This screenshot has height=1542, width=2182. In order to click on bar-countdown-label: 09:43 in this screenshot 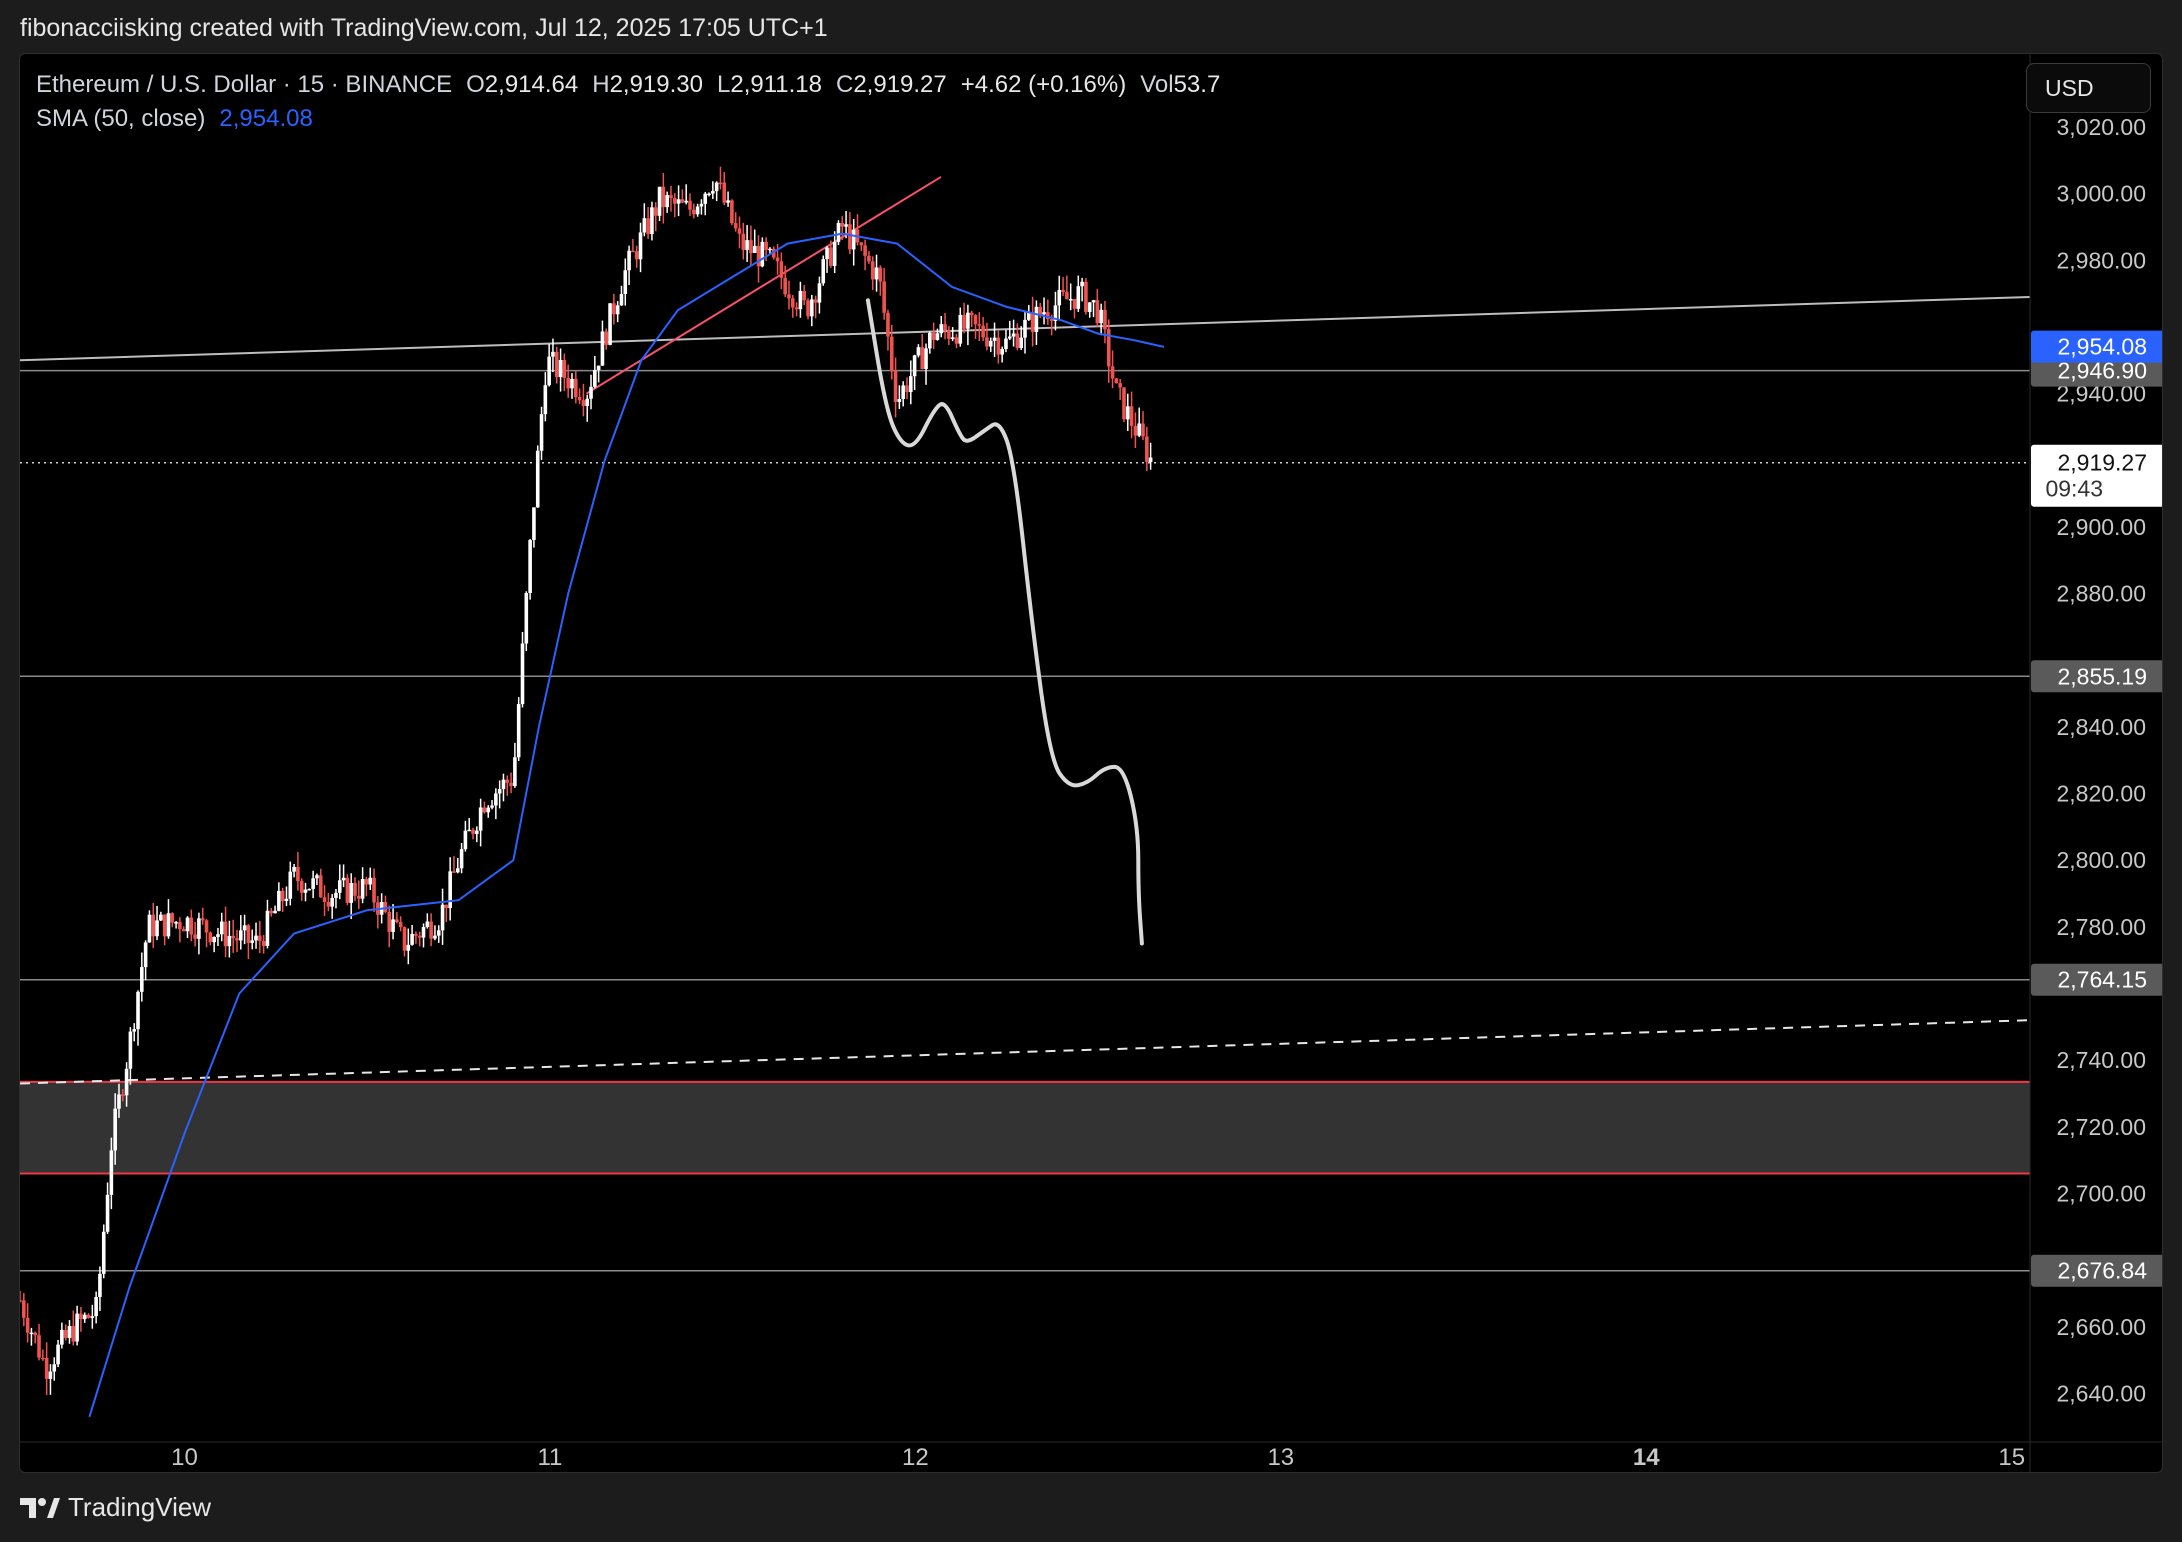, I will do `click(2074, 489)`.